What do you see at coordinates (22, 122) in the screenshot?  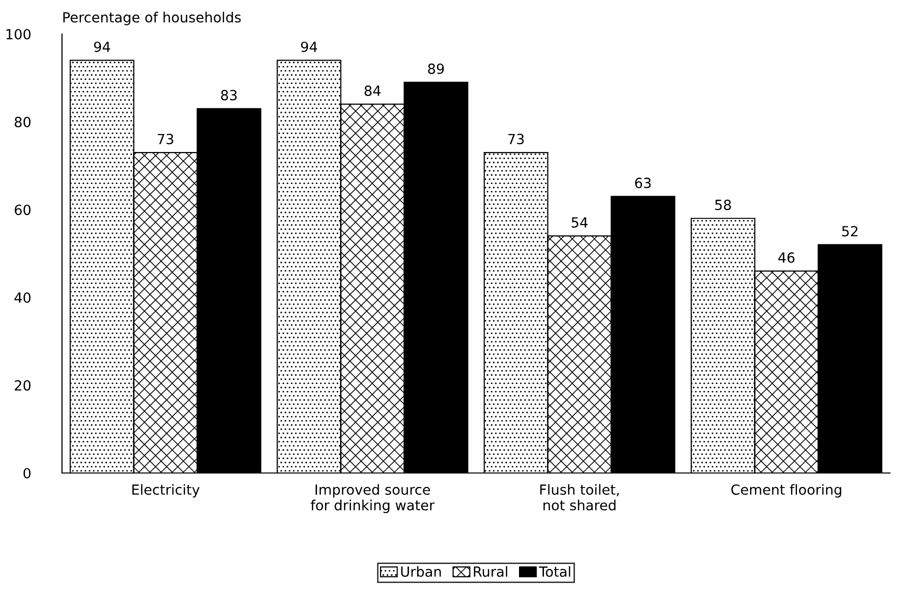 I see `y-tick-label: 80` at bounding box center [22, 122].